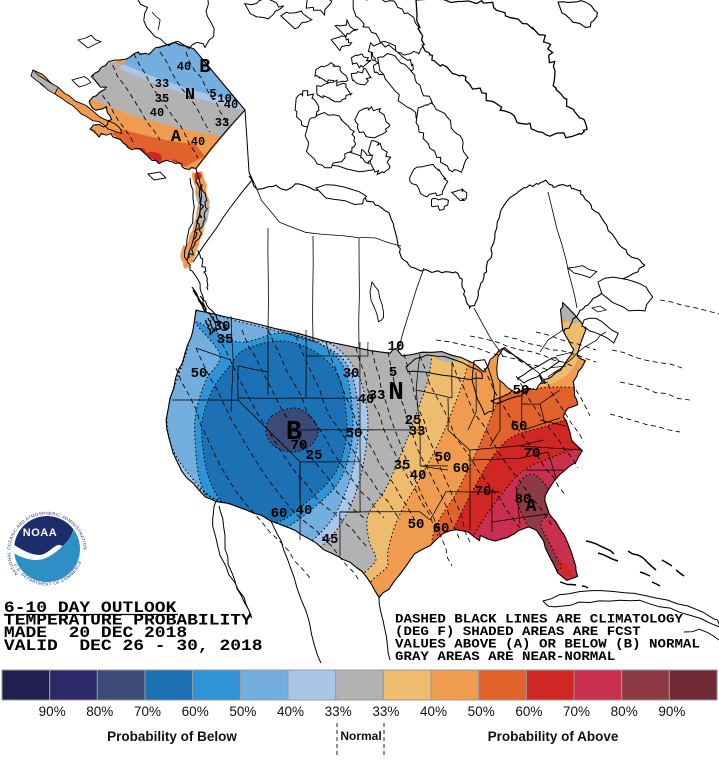 The image size is (719, 760). I want to click on svg-text: 45, so click(330, 540).